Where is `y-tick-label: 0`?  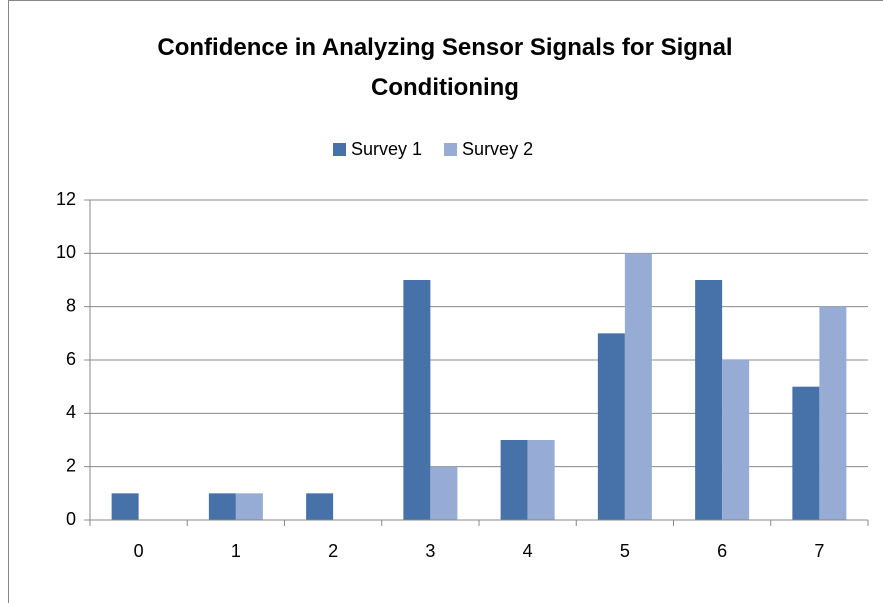
y-tick-label: 0 is located at coordinates (71, 519).